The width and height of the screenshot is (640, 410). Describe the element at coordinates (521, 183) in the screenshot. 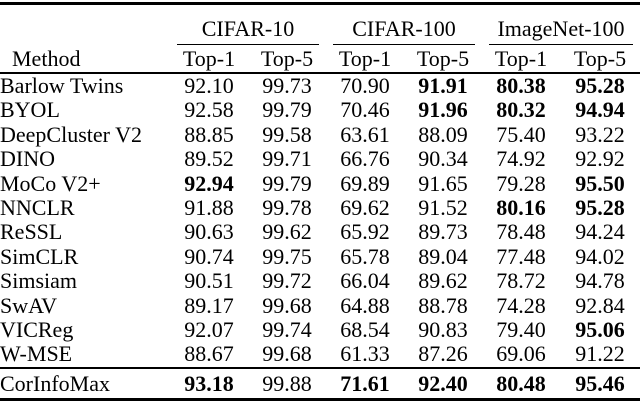

I see `value-cell: 79.28` at that location.